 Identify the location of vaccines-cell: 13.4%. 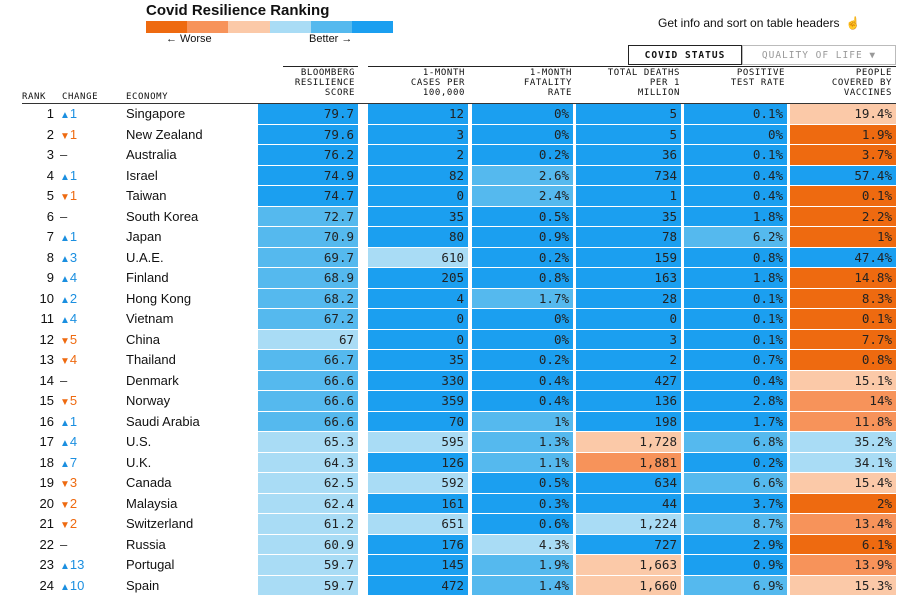
(843, 524).